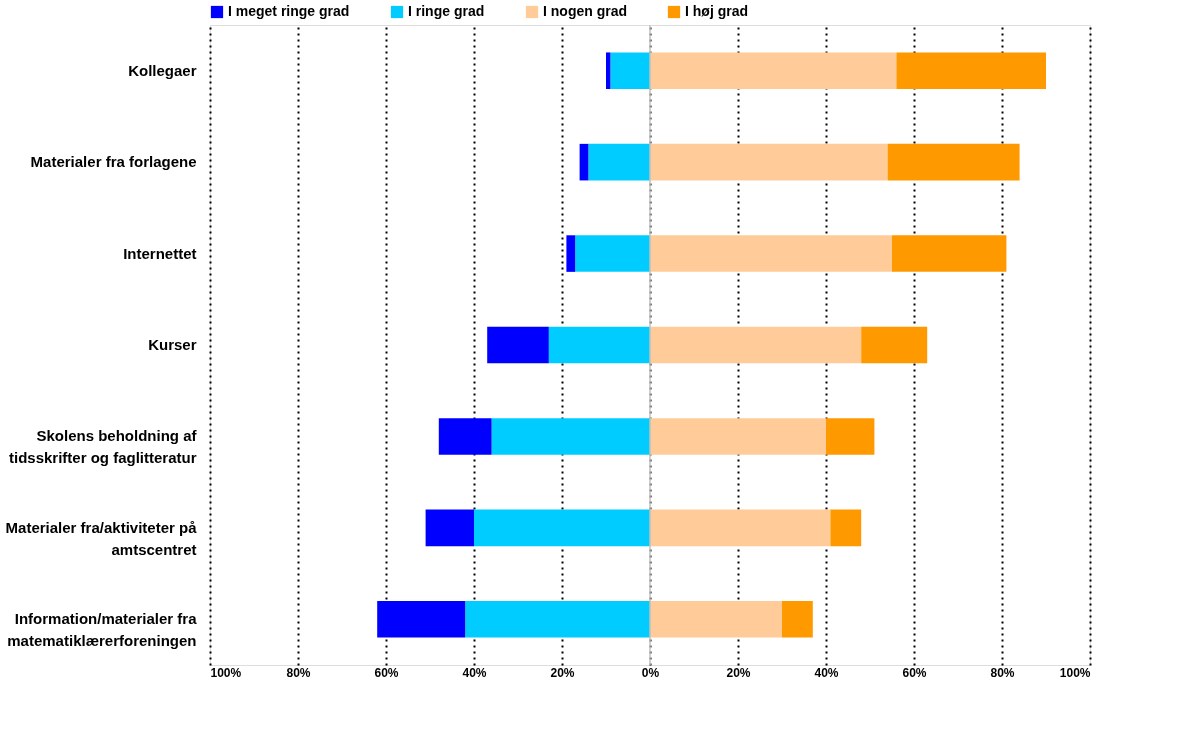 This screenshot has width=1198, height=745. Describe the element at coordinates (289, 11) in the screenshot. I see `legend-label: I meget ringe grad` at that location.